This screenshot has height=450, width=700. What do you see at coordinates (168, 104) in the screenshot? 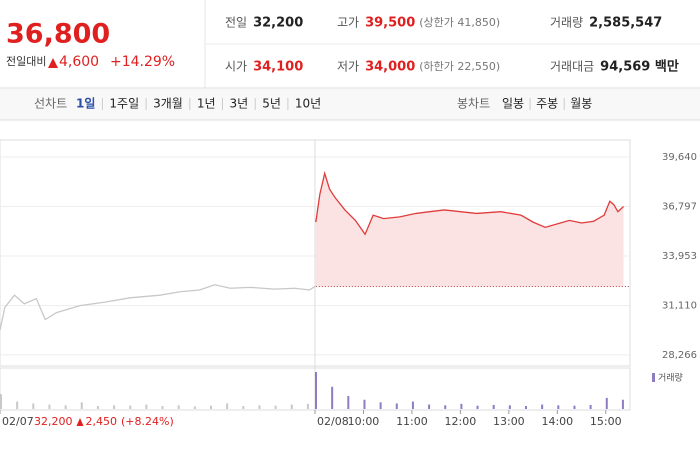
I see `period-tab: 3개월` at bounding box center [168, 104].